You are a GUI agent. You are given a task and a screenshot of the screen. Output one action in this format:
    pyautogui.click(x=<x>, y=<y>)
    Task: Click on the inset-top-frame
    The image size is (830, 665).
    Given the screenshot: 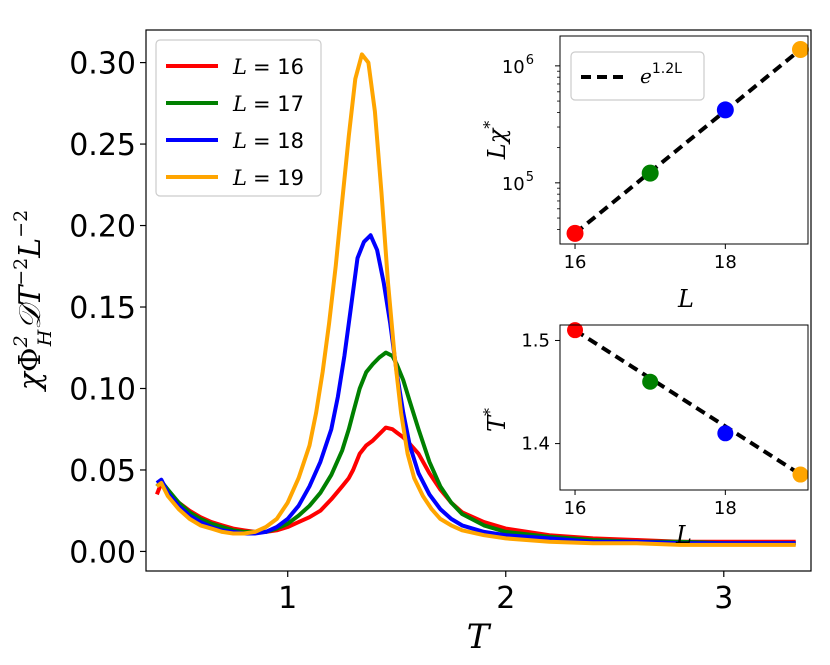 What is the action you would take?
    pyautogui.click(x=684, y=140)
    